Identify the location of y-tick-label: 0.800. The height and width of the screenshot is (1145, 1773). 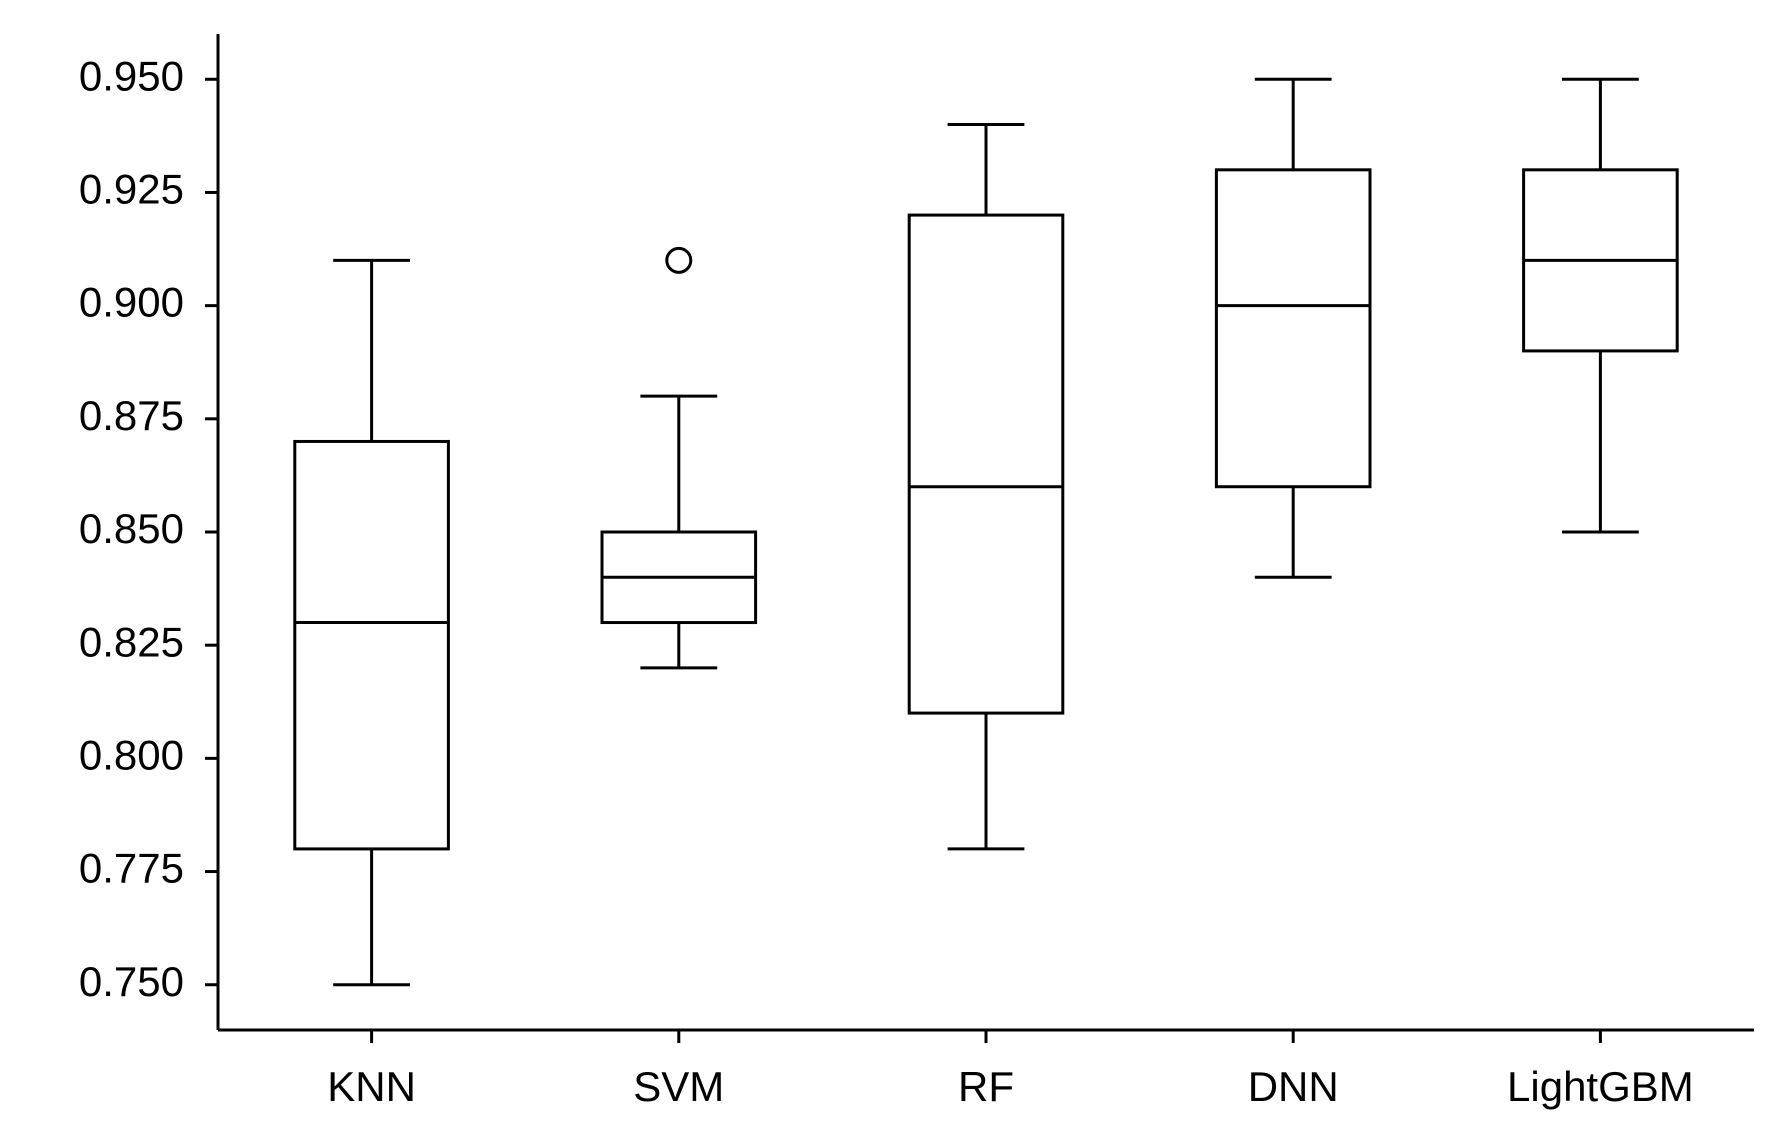
(131, 754).